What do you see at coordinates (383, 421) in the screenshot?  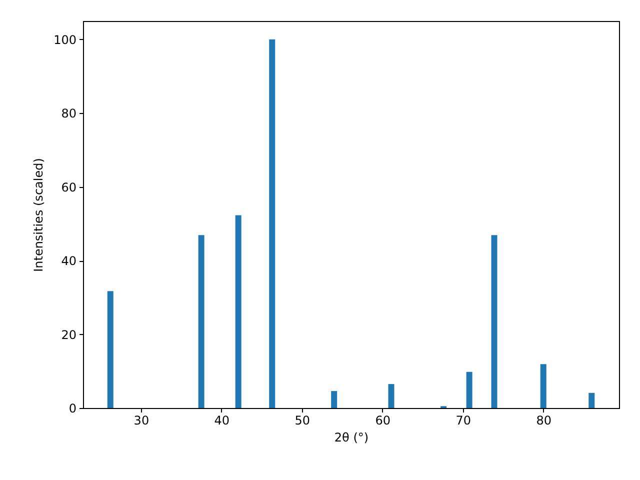 I see `x-tick-label: 60` at bounding box center [383, 421].